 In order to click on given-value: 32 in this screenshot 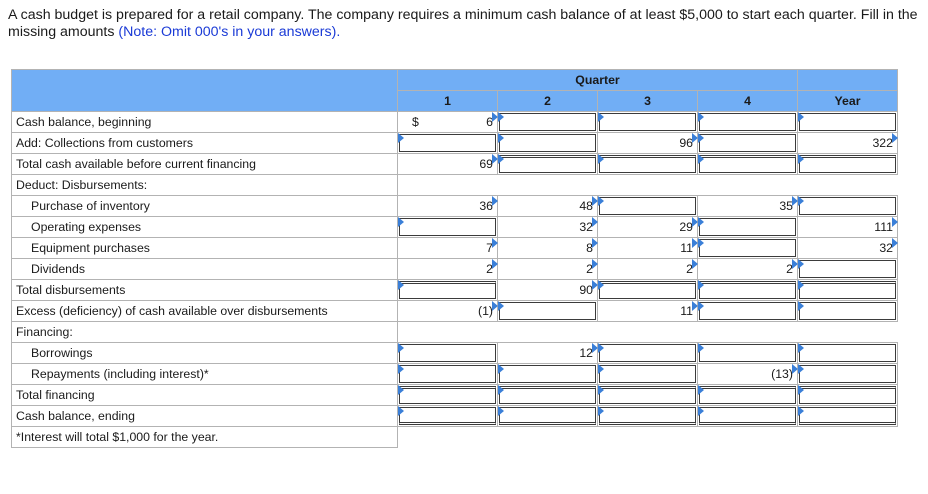, I will do `click(586, 227)`.